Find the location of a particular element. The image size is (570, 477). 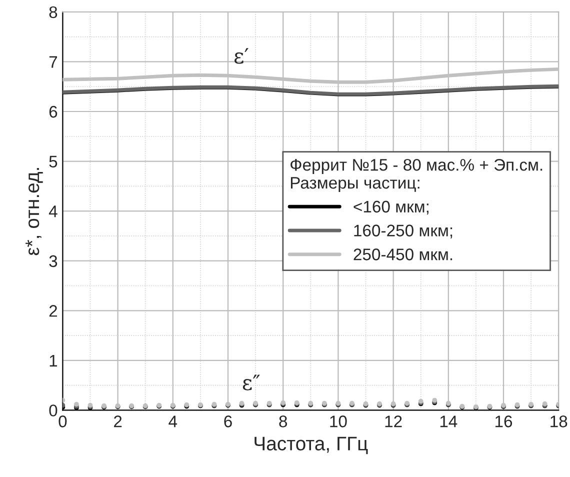

y-tick-label: 7 is located at coordinates (53, 62).